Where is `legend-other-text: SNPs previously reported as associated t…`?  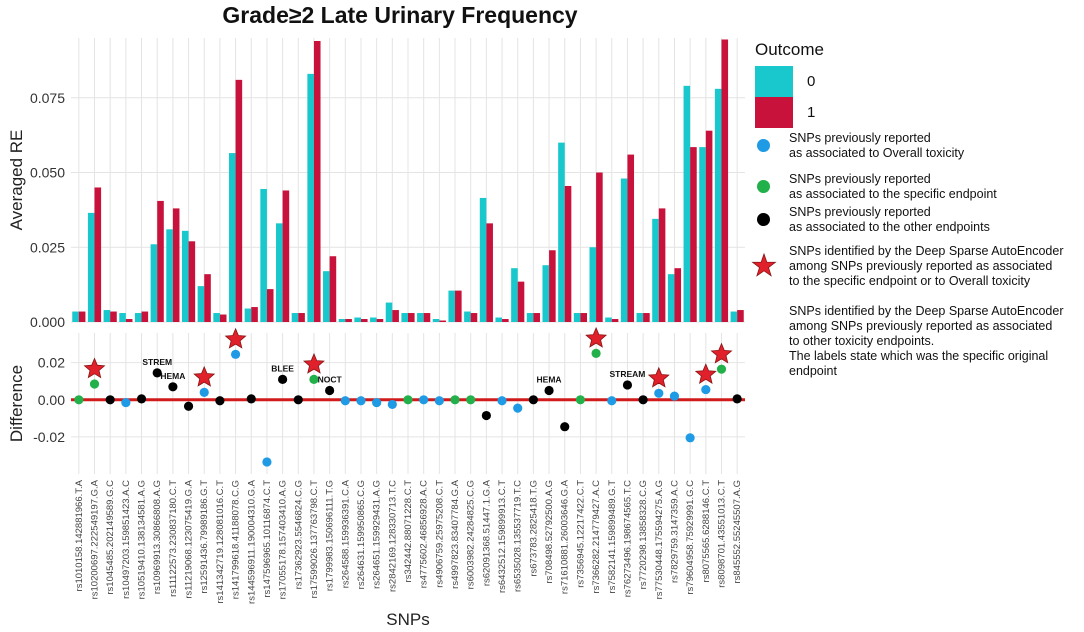 legend-other-text: SNPs previously reported as associated t… is located at coordinates (889, 219).